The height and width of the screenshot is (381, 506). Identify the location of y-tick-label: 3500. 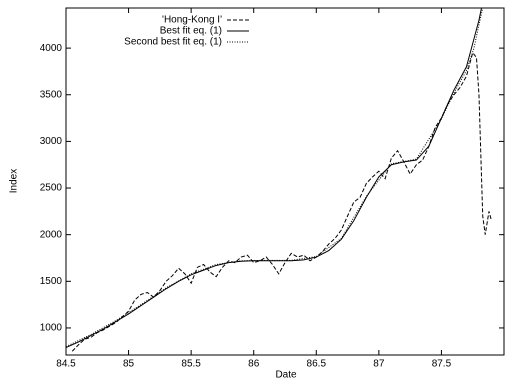
(51, 94).